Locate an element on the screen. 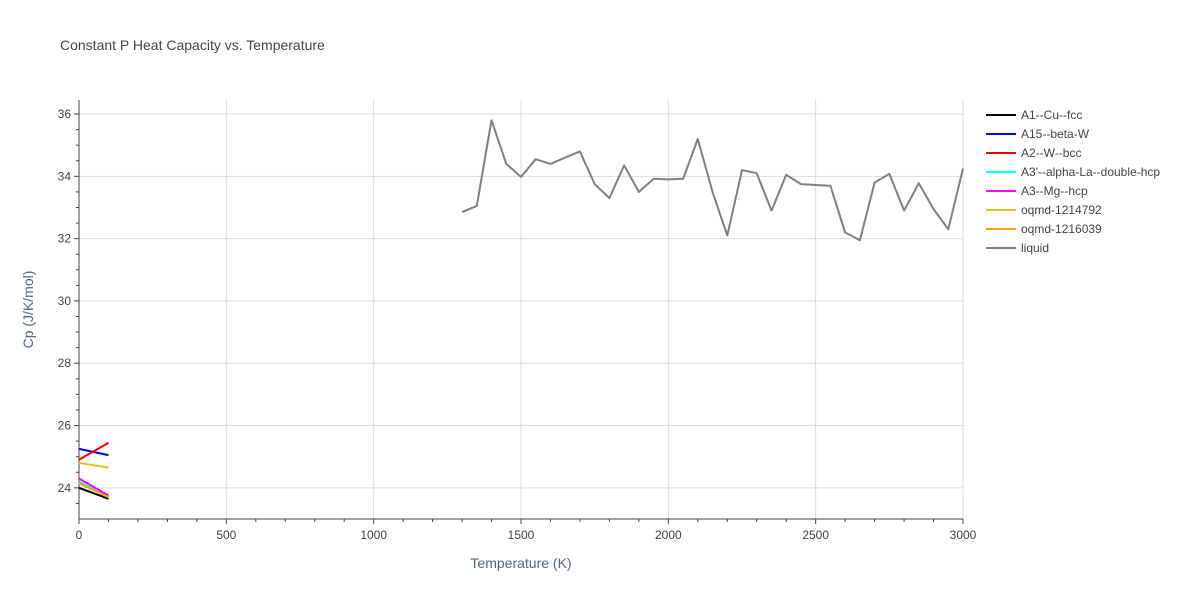  y-tick-label: 24 is located at coordinates (65, 488).